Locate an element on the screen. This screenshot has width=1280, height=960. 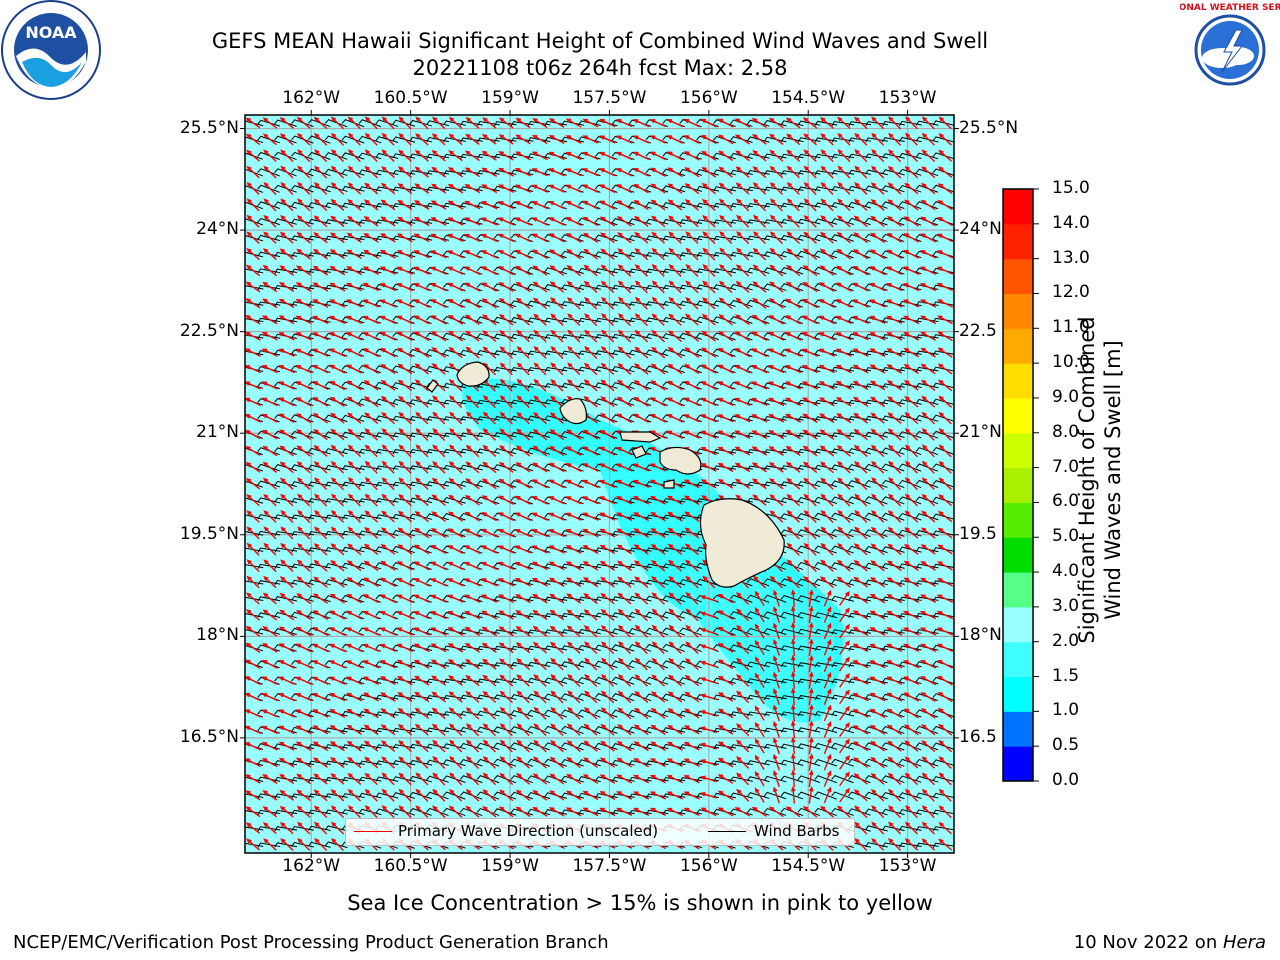
colorbar-tick-label: 5.0 is located at coordinates (1066, 536).